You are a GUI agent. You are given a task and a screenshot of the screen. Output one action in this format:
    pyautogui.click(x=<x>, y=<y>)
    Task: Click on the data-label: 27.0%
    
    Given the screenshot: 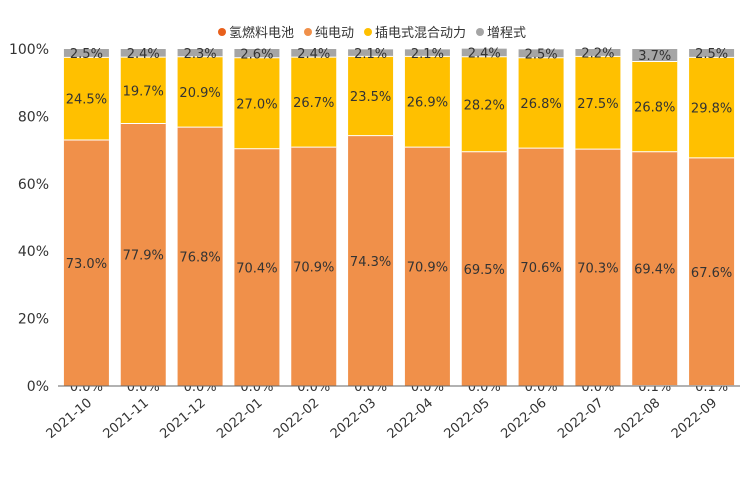 What is the action you would take?
    pyautogui.click(x=256, y=104)
    